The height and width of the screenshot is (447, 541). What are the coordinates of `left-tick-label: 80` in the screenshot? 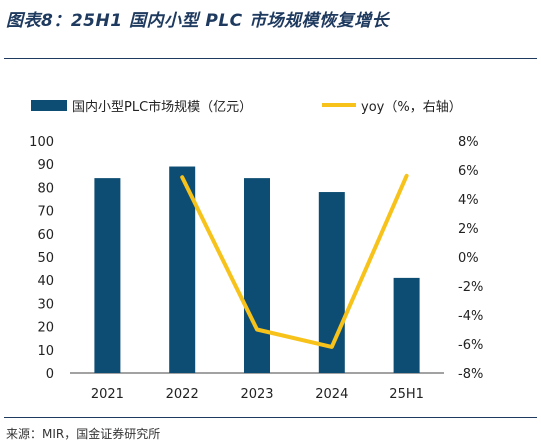 It's located at (45, 188).